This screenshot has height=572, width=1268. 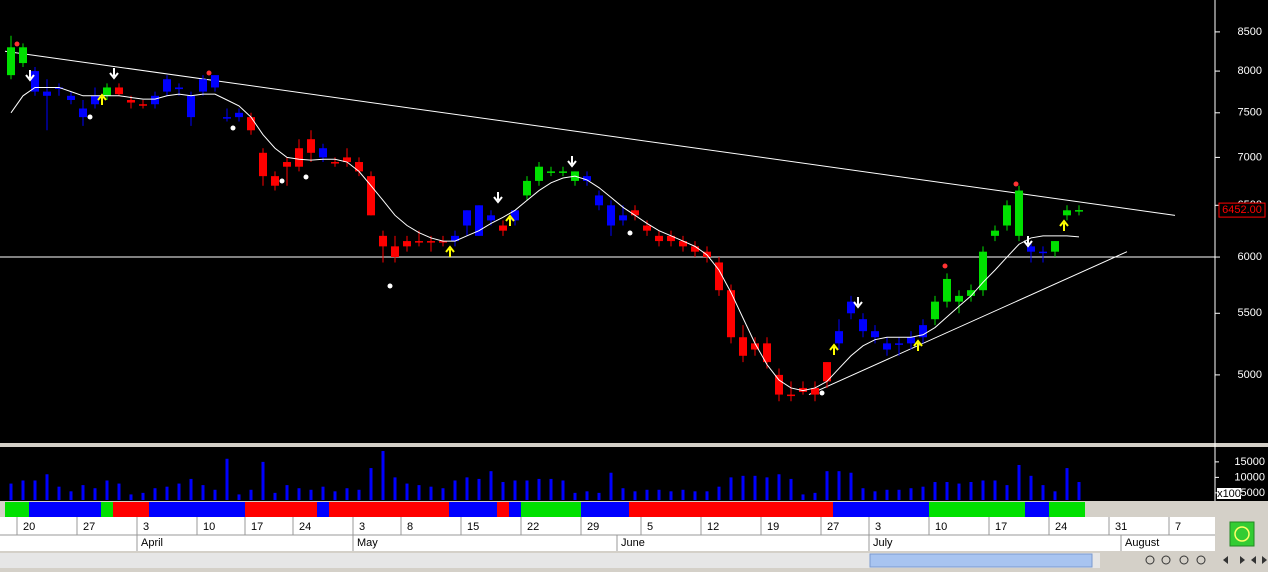 What do you see at coordinates (1253, 493) in the screenshot?
I see `volume-tick-label: 5000` at bounding box center [1253, 493].